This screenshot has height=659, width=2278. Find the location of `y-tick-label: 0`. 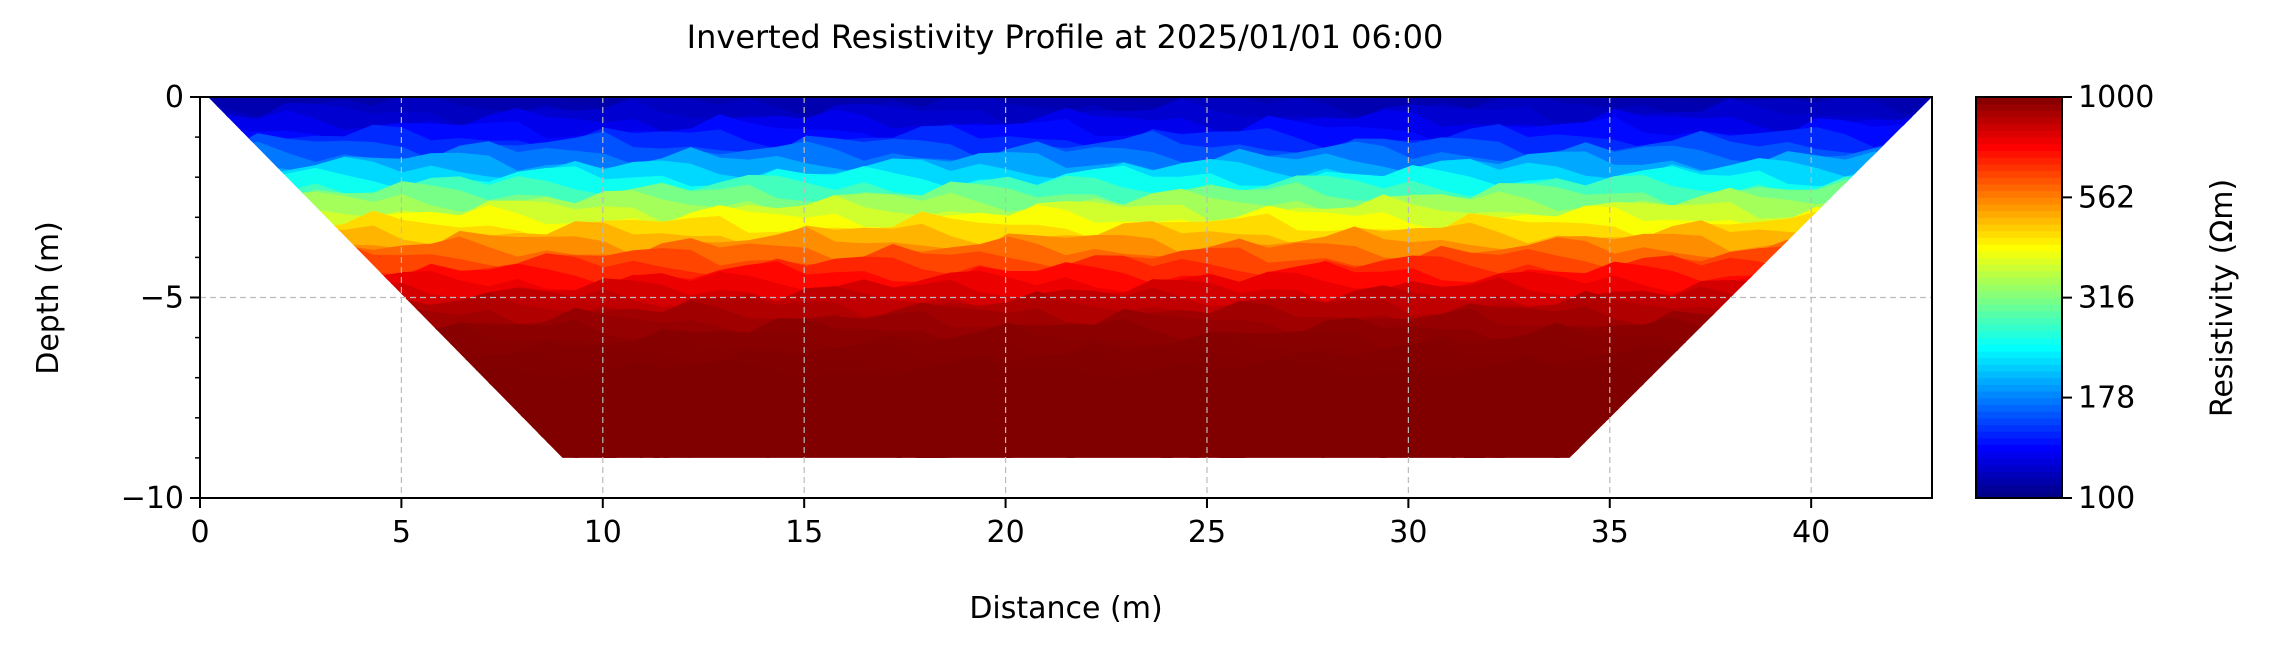

y-tick-label: 0 is located at coordinates (174, 97).